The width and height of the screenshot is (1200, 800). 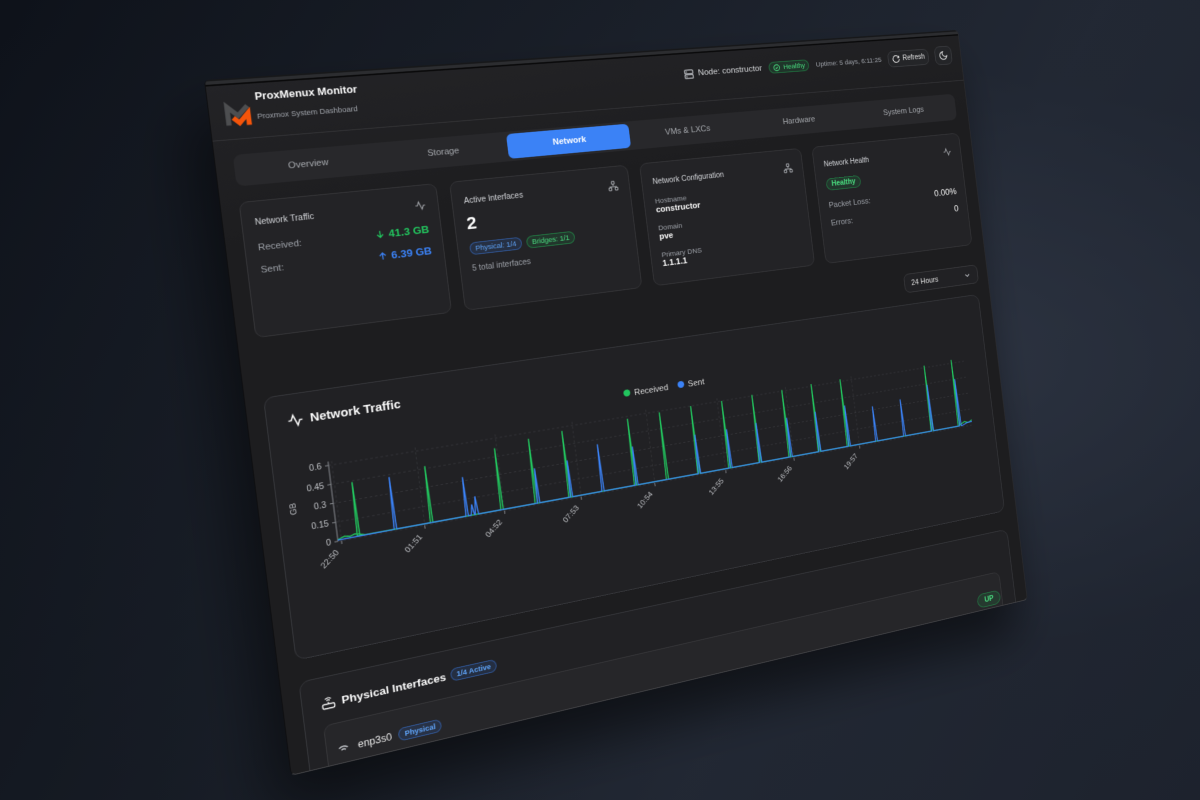 What do you see at coordinates (494, 528) in the screenshot?
I see `svg-text: 04:52` at bounding box center [494, 528].